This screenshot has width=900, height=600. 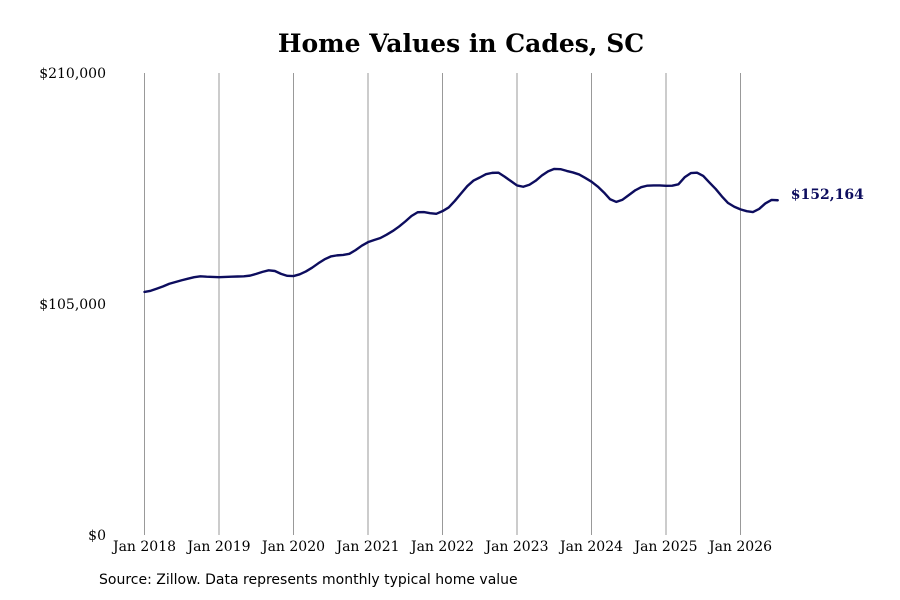 I want to click on y-tick-label: $105,000, so click(x=72, y=305).